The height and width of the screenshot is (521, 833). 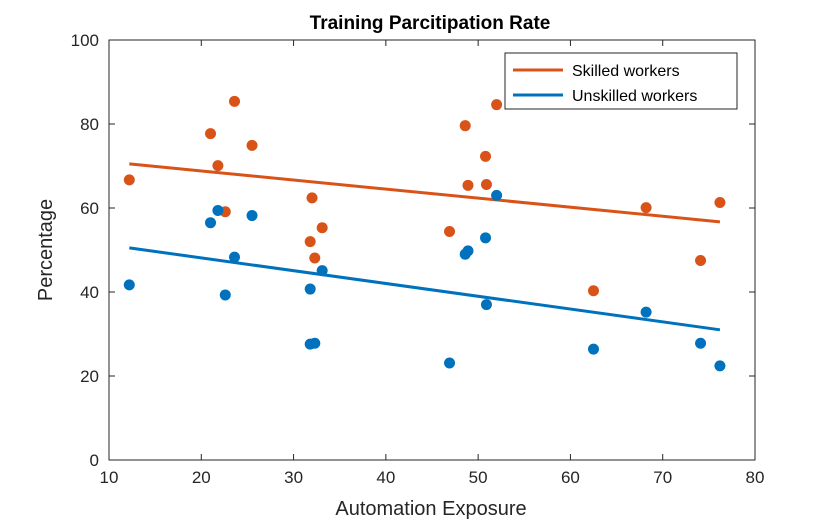 What do you see at coordinates (570, 477) in the screenshot?
I see `x-tick-label: 60` at bounding box center [570, 477].